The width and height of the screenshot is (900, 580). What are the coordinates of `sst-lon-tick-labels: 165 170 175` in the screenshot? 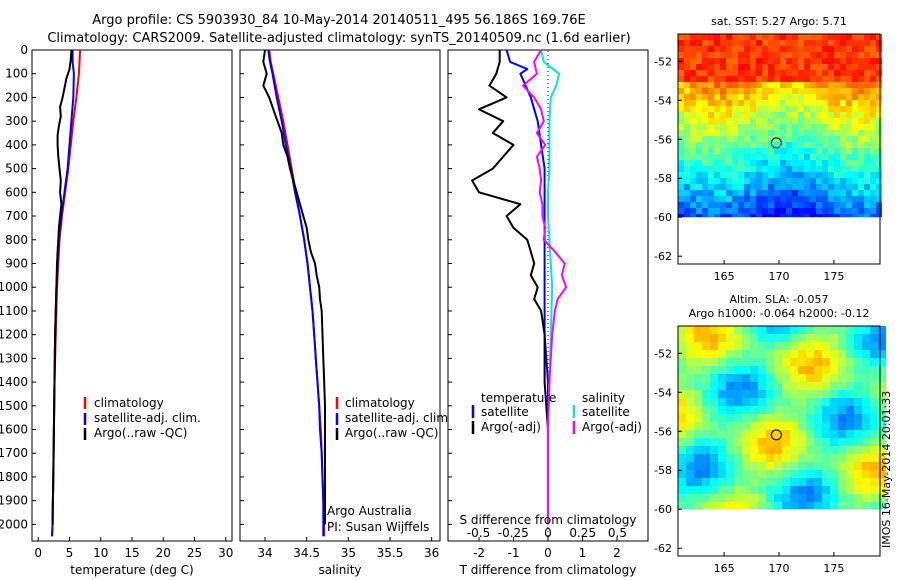 It's located at (779, 276).